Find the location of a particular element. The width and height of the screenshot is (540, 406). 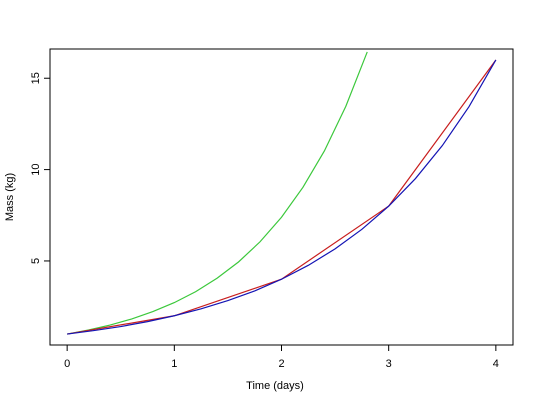

x-tick-label: 2 is located at coordinates (281, 364).